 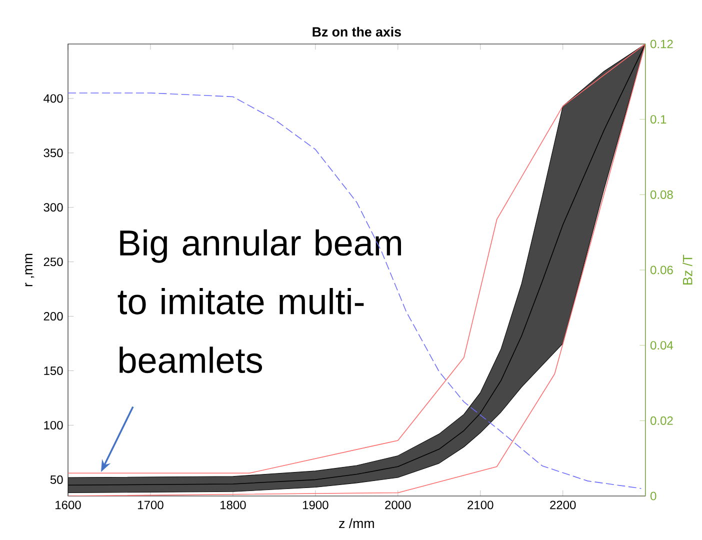 What do you see at coordinates (662, 345) in the screenshot?
I see `y2-tick-label: 0.04` at bounding box center [662, 345].